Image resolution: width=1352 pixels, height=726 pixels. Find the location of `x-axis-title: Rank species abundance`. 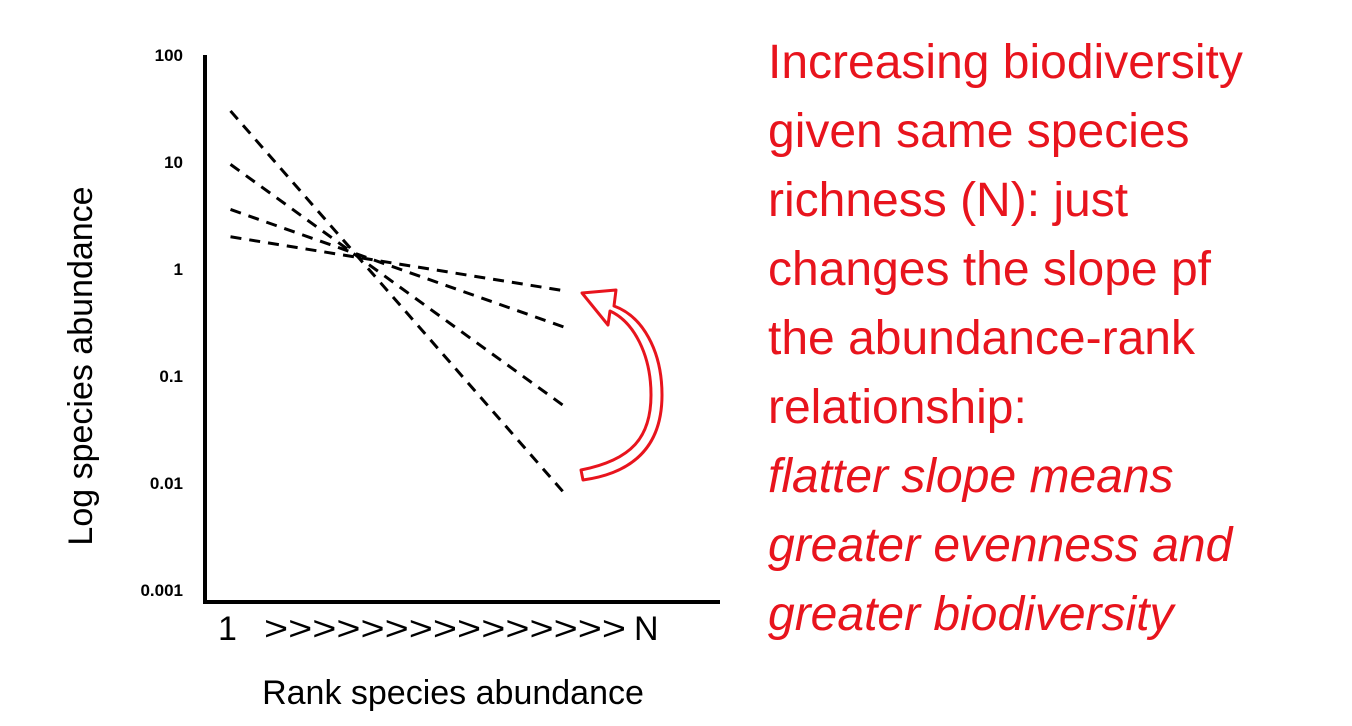

x-axis-title: Rank species abundance is located at coordinates (453, 693).